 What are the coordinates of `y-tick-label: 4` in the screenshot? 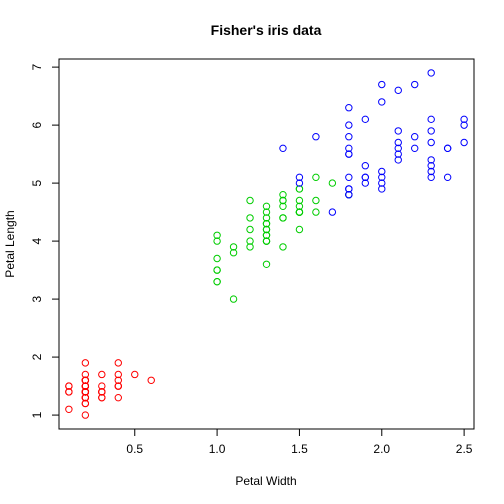 It's located at (37, 240).